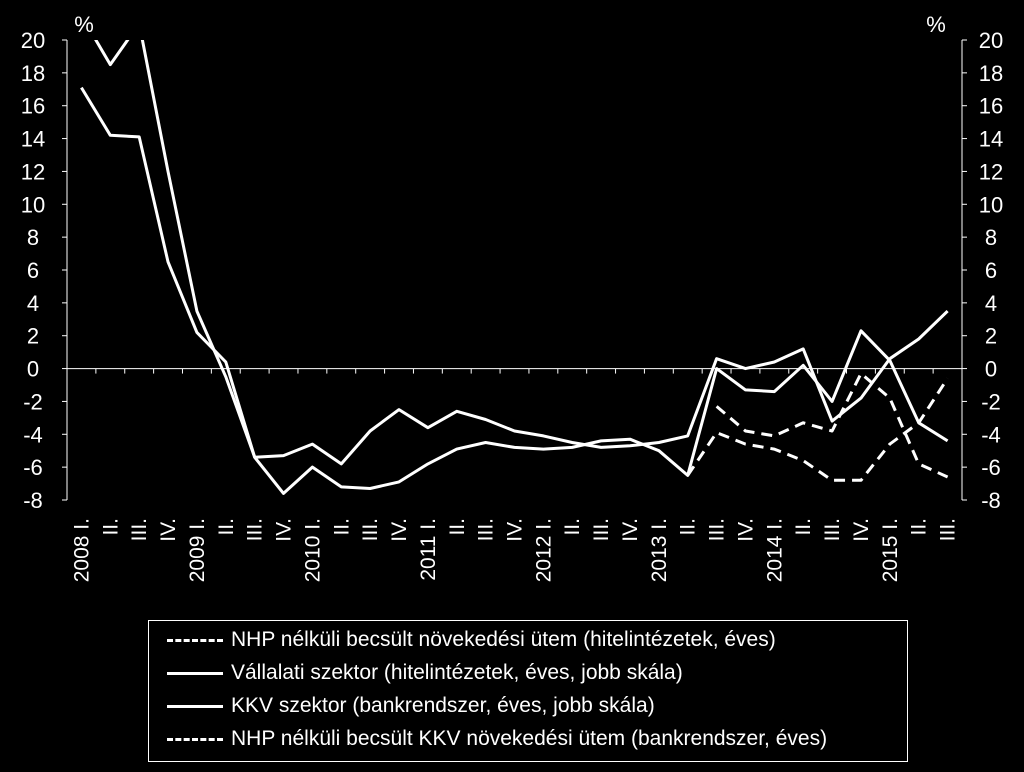 This screenshot has height=772, width=1024. I want to click on right-tick-label: -4, so click(991, 434).